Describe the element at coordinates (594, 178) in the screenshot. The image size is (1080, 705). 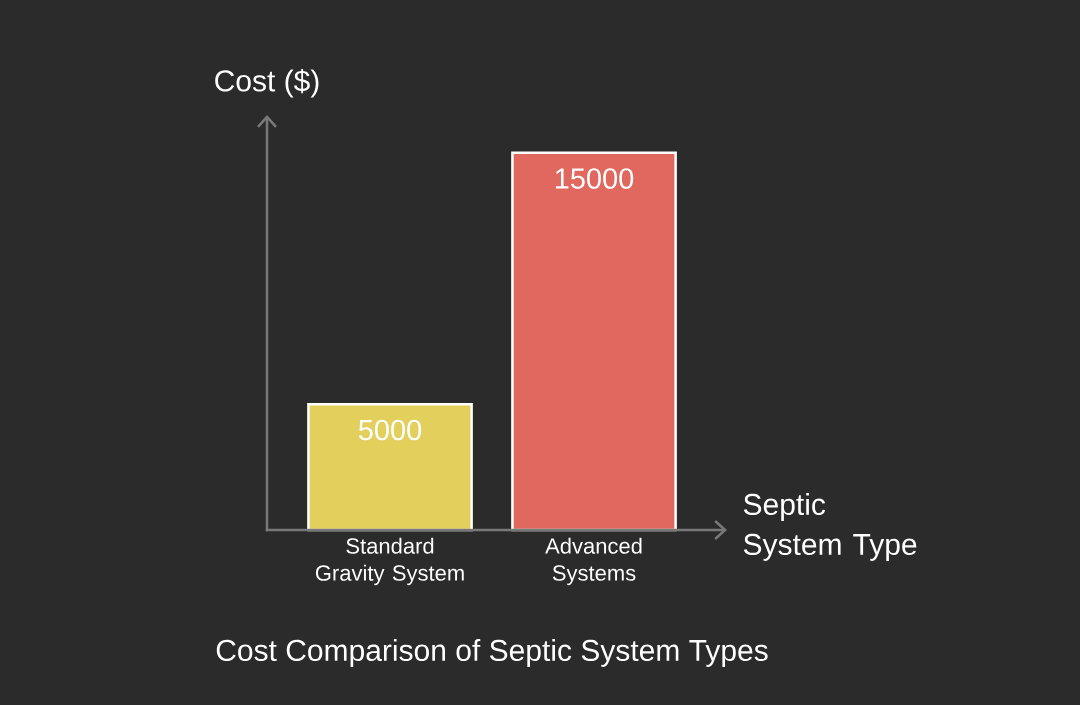
I see `data-label: 15000` at that location.